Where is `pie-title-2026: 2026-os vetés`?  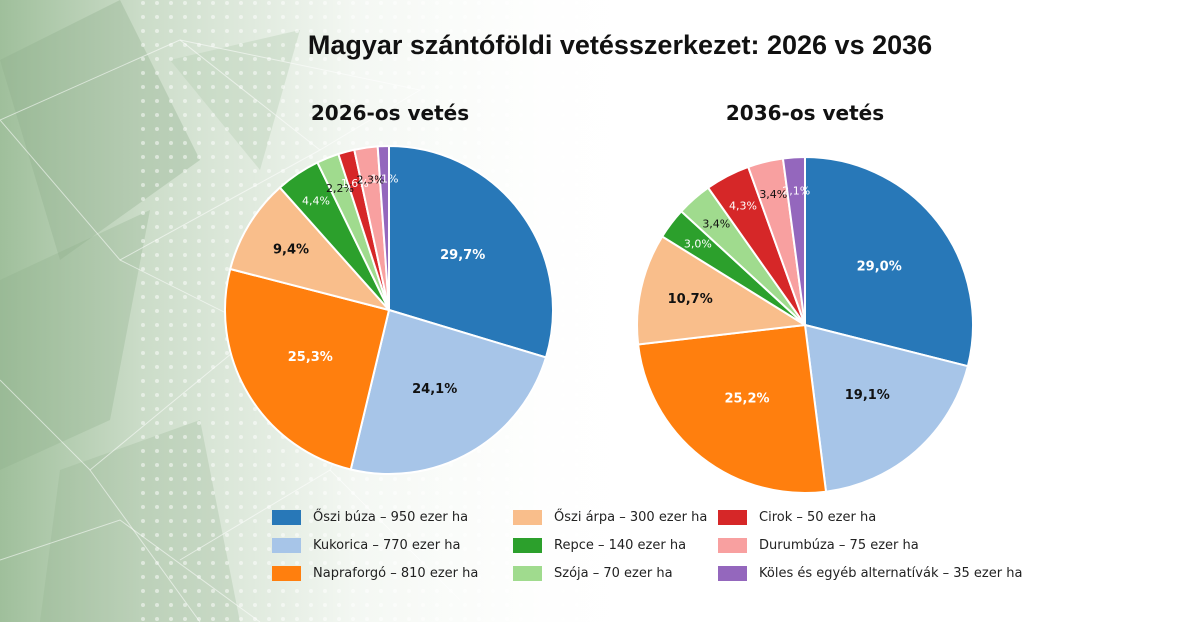 pie-title-2026: 2026-os vetés is located at coordinates (390, 113).